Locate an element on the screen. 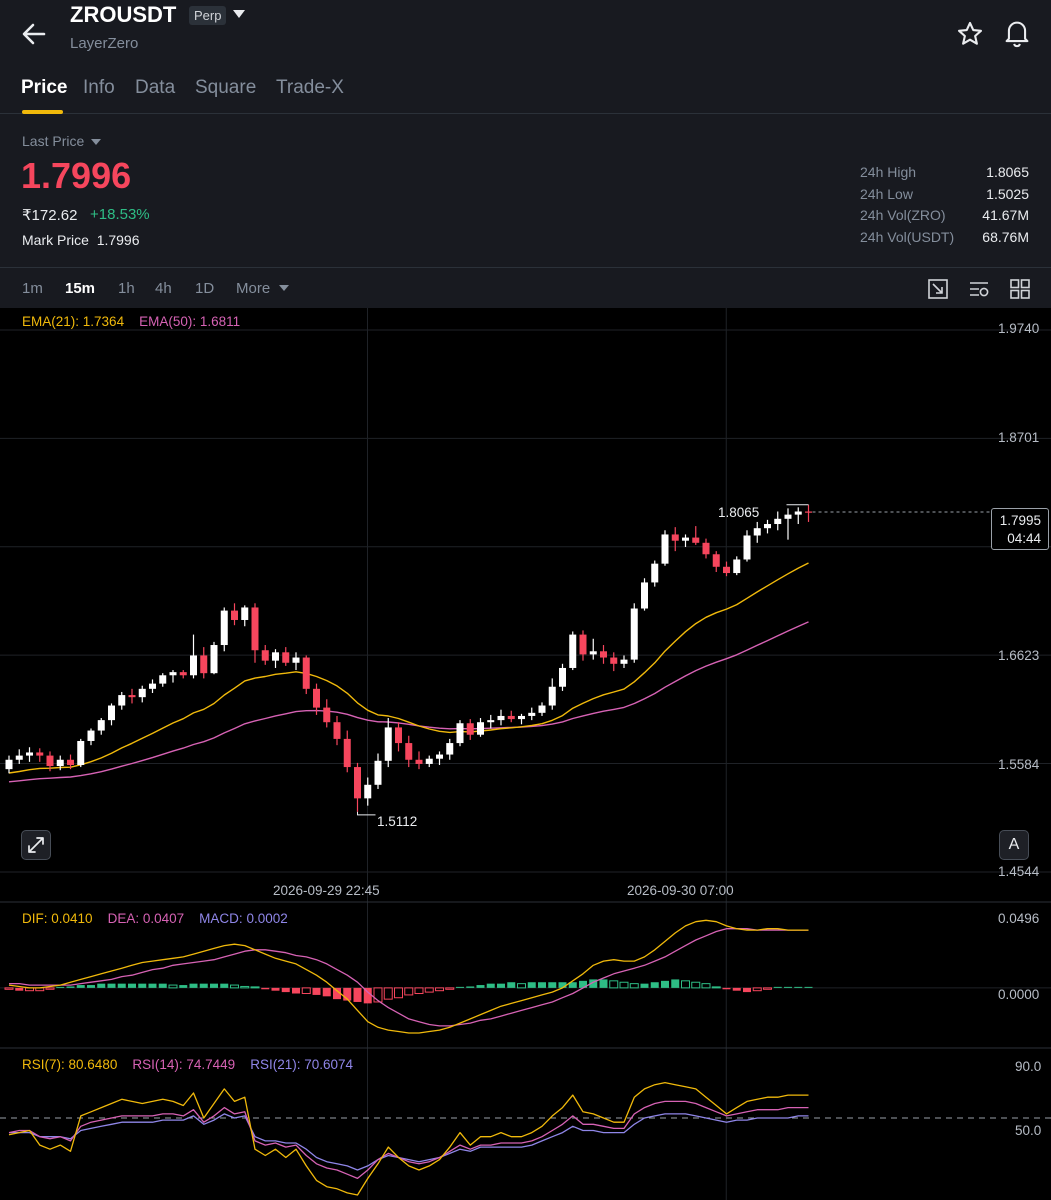  timeframe-15m: 15m is located at coordinates (80, 288).